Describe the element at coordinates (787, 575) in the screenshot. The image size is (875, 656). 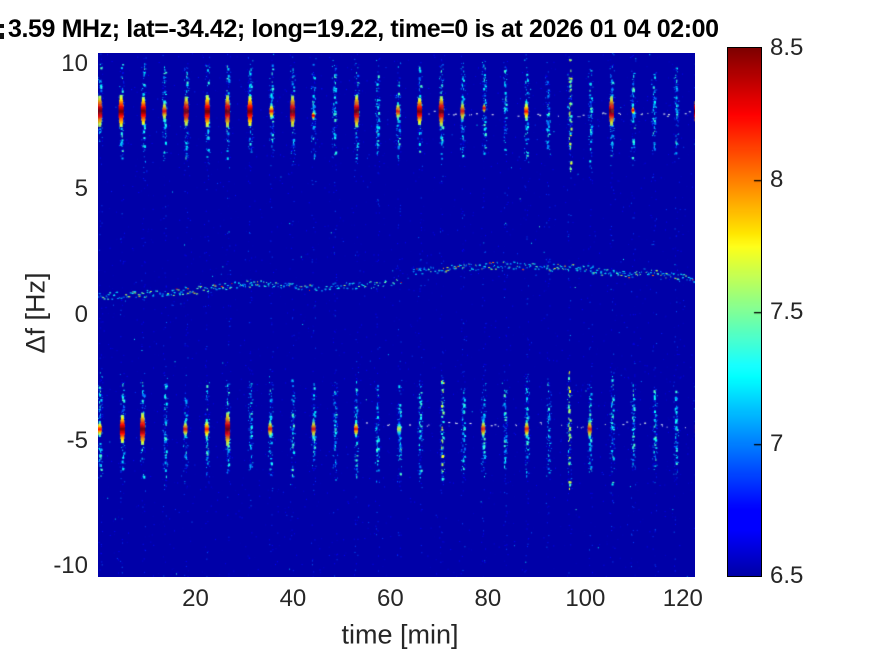
I see `colorbar-tick-label: 6.5` at that location.